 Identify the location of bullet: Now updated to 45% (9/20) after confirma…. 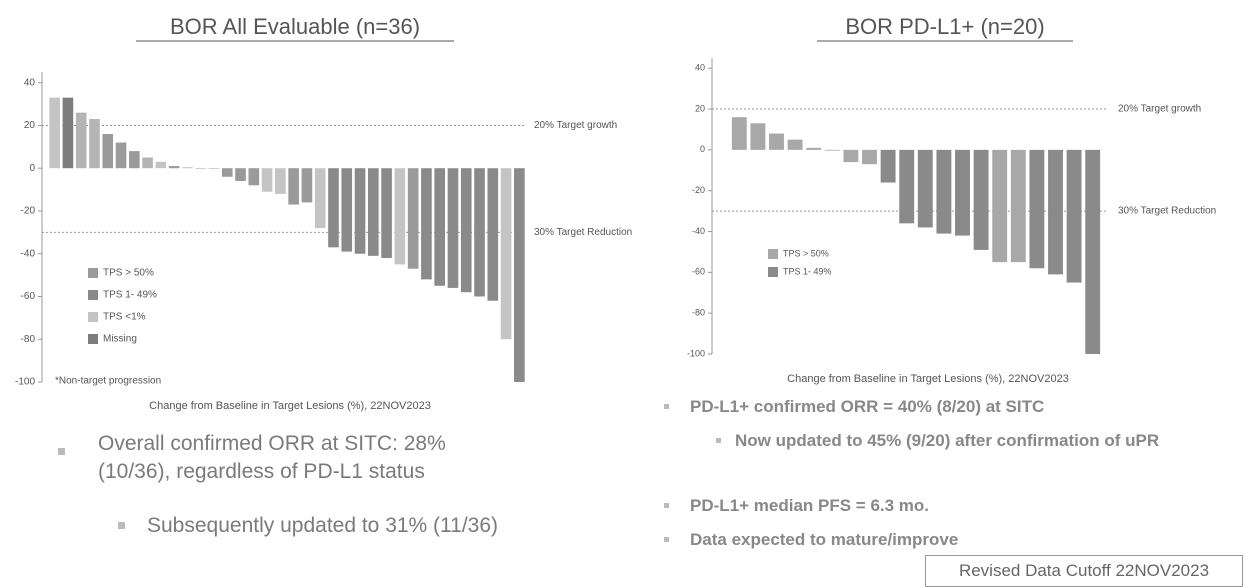
(947, 440).